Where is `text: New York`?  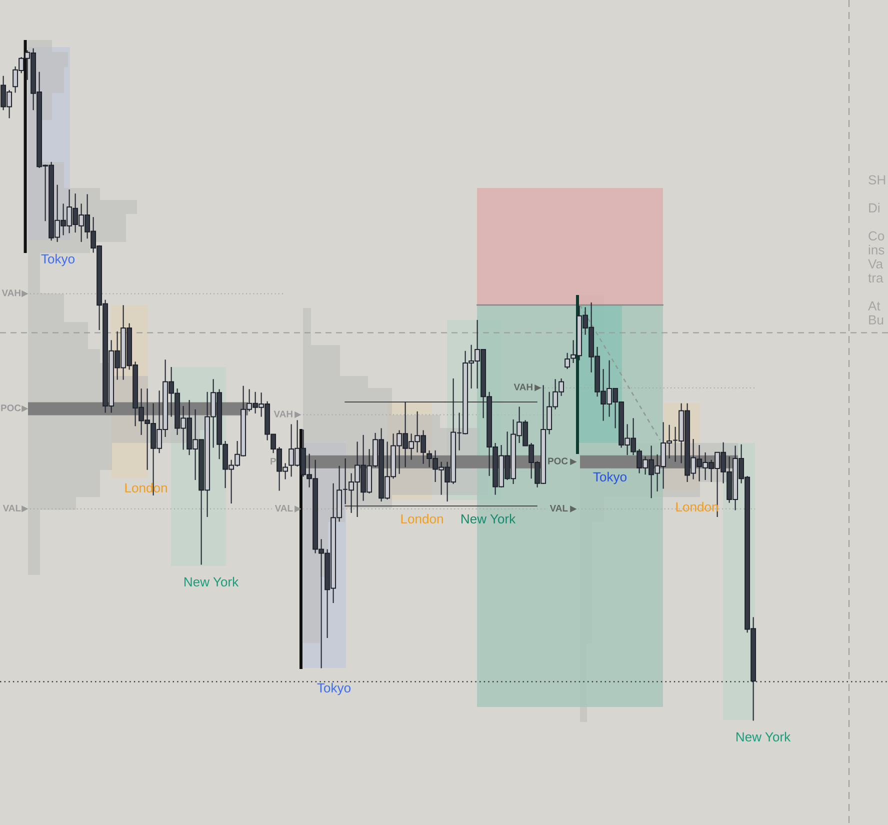
text: New York is located at coordinates (763, 737).